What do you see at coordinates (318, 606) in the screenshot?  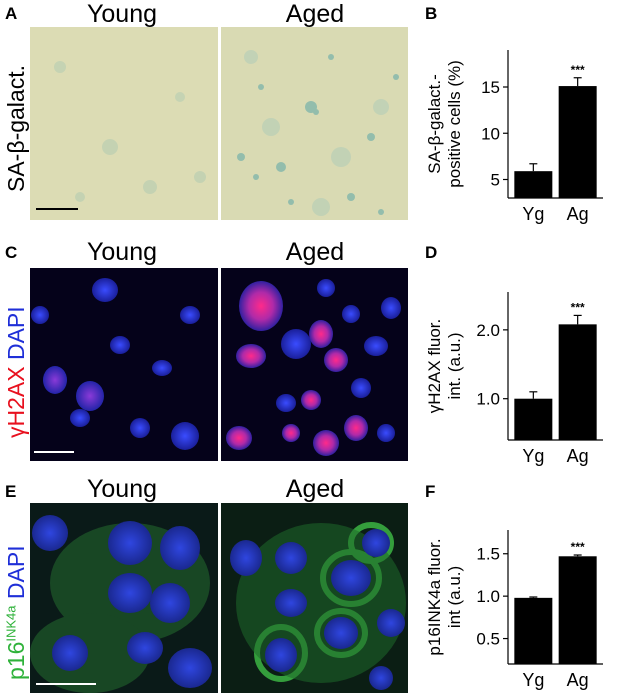 I see `cells-aged` at bounding box center [318, 606].